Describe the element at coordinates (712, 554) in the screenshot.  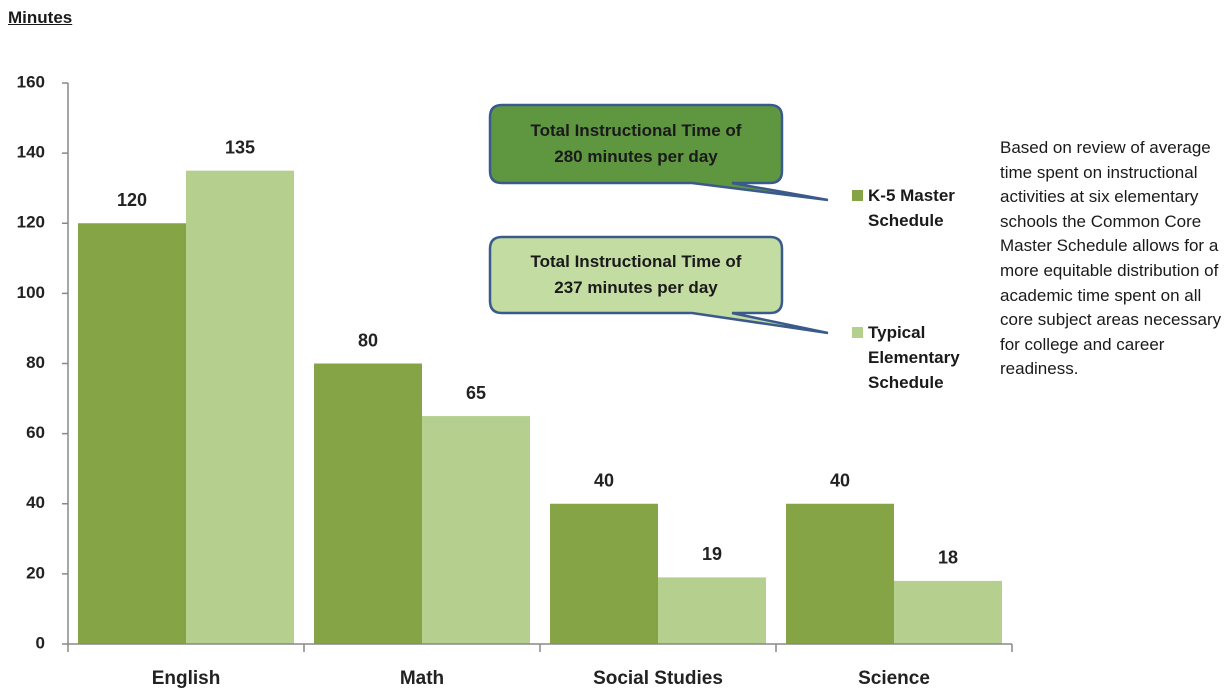
I see `data-label: 19` at that location.